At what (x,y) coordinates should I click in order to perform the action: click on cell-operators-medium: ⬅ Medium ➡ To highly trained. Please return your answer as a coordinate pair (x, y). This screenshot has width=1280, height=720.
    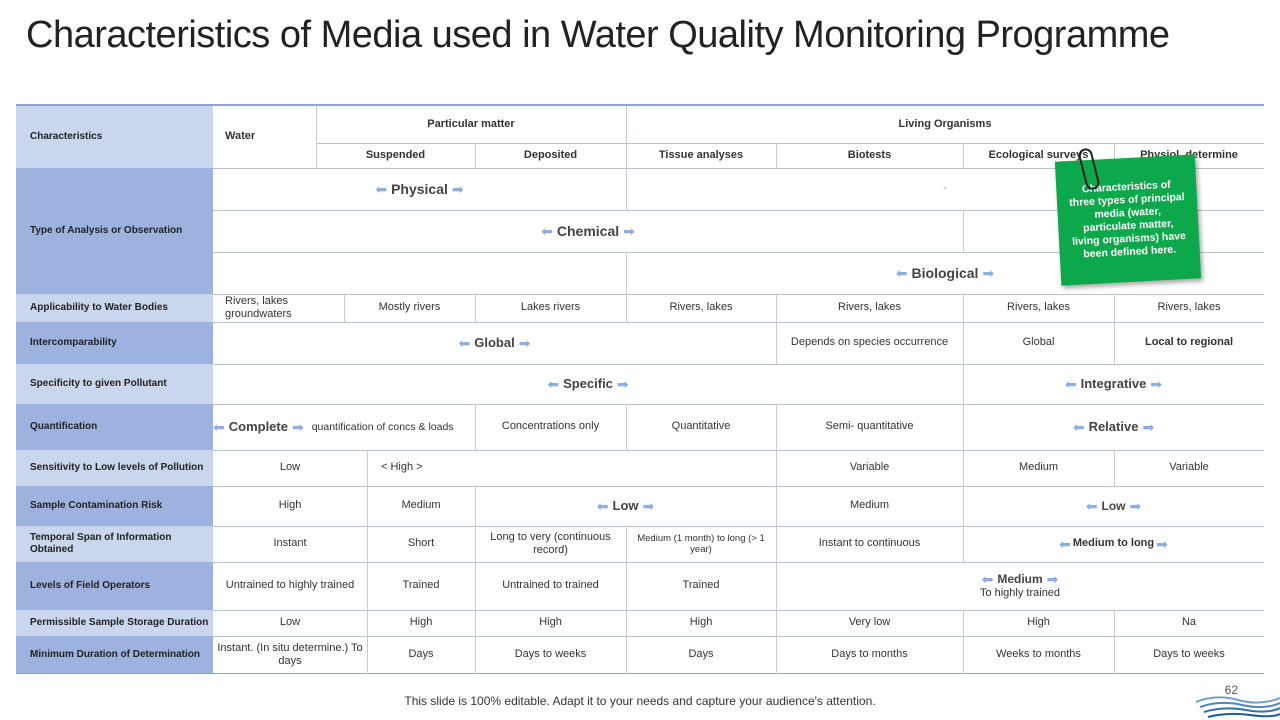
    Looking at the image, I should click on (1020, 585).